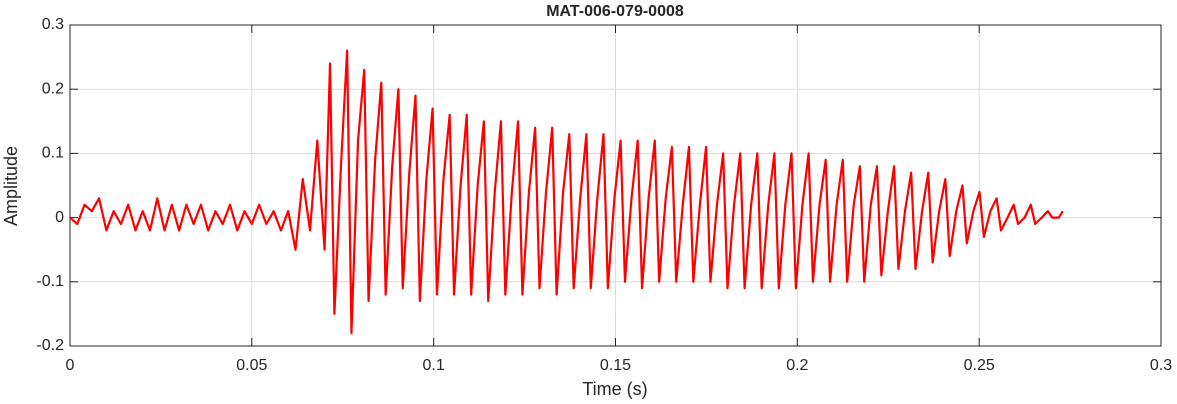 The width and height of the screenshot is (1177, 404). What do you see at coordinates (59, 217) in the screenshot?
I see `y-tick-label: 0` at bounding box center [59, 217].